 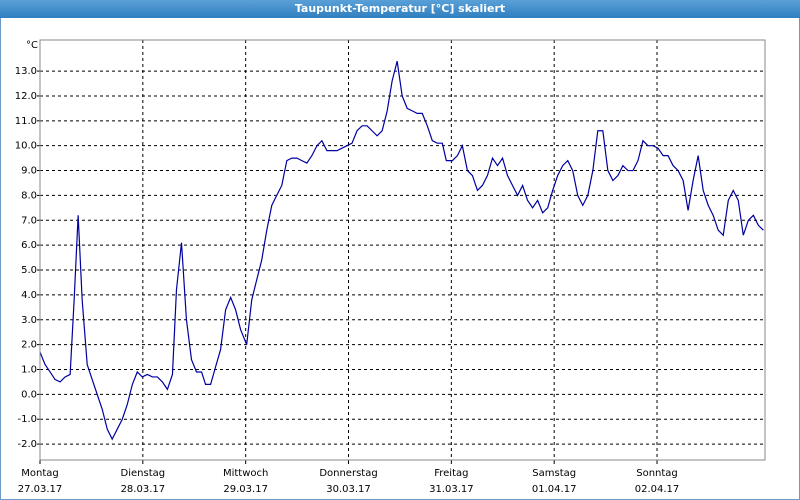 What do you see at coordinates (26, 146) in the screenshot?
I see `y-tick-label: 10.0` at bounding box center [26, 146].